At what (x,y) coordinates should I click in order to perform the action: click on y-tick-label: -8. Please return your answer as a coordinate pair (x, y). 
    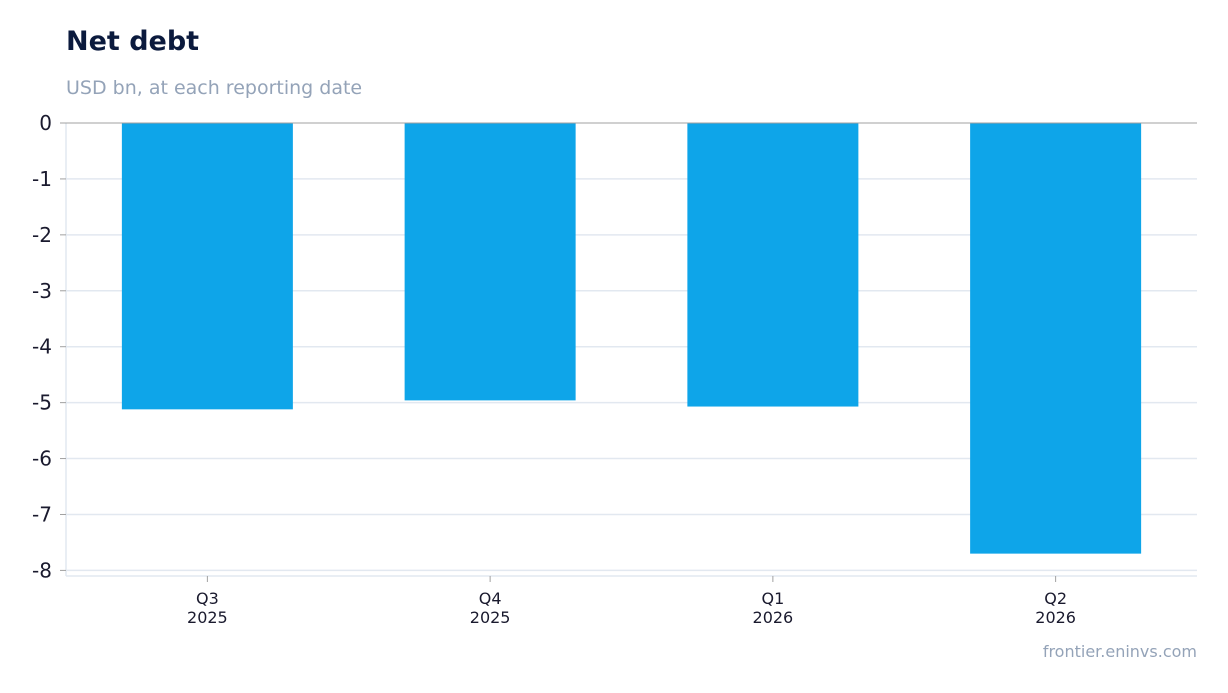
    Looking at the image, I should click on (42, 570).